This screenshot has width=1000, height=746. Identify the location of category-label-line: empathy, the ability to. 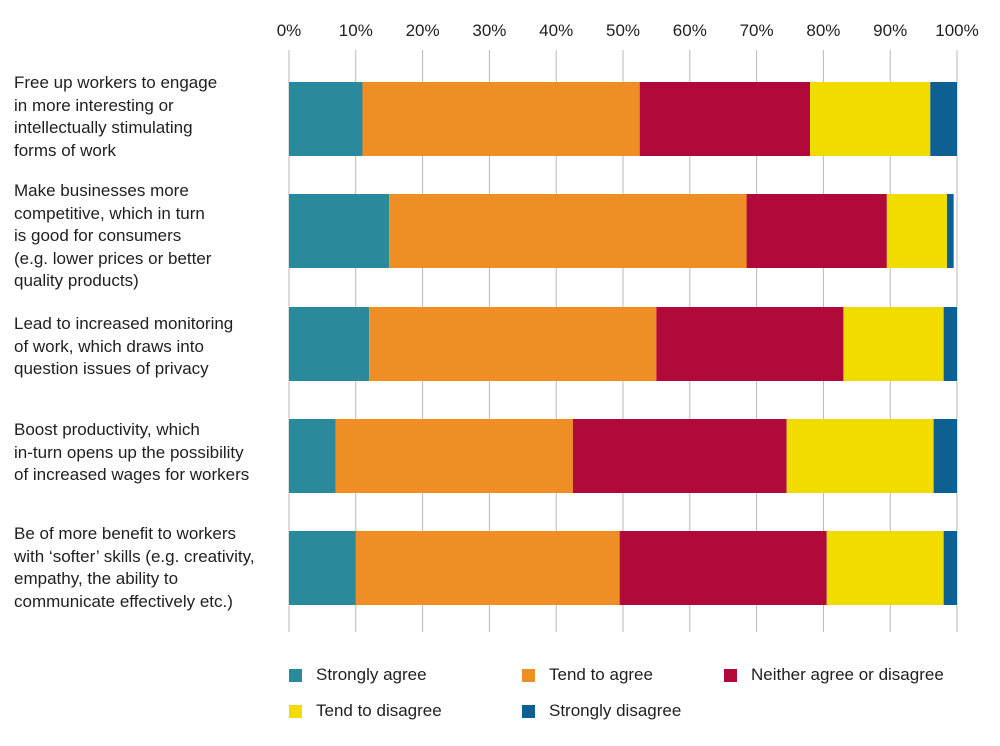
(96, 578).